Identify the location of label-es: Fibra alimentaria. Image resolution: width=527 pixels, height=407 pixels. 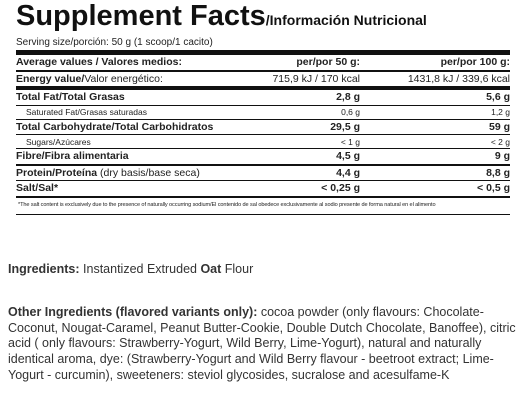
(86, 156).